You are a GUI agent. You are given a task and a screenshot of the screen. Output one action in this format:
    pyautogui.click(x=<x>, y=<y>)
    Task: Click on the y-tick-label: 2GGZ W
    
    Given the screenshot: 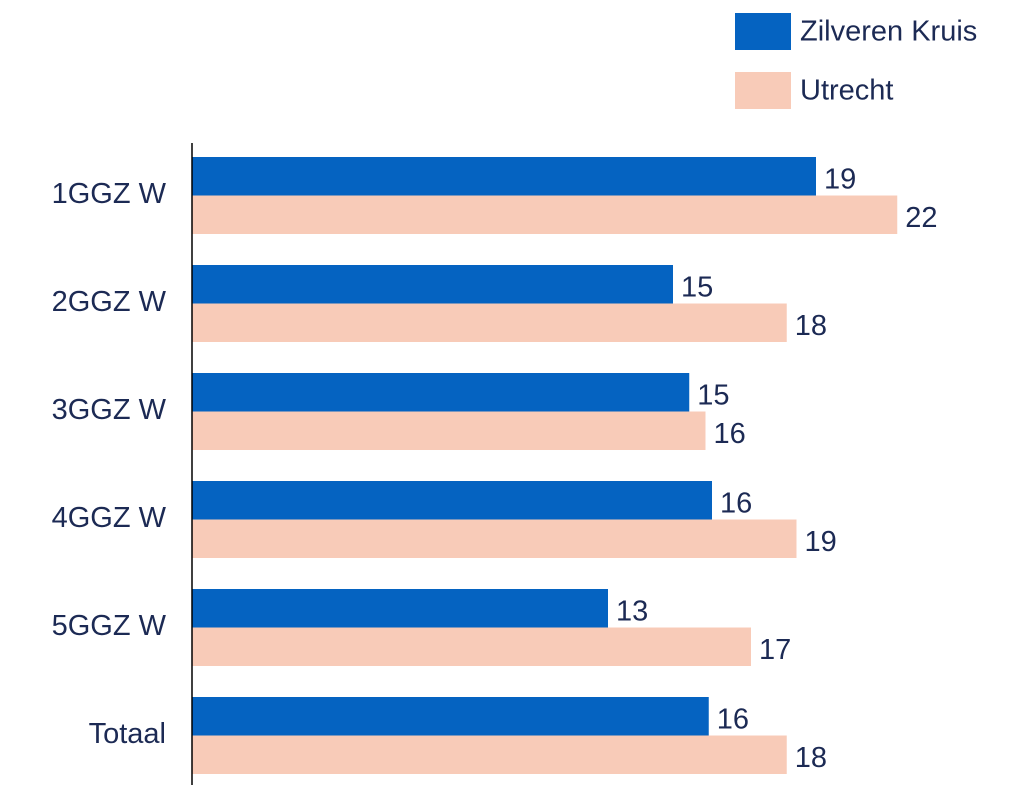 What is the action you would take?
    pyautogui.click(x=109, y=302)
    